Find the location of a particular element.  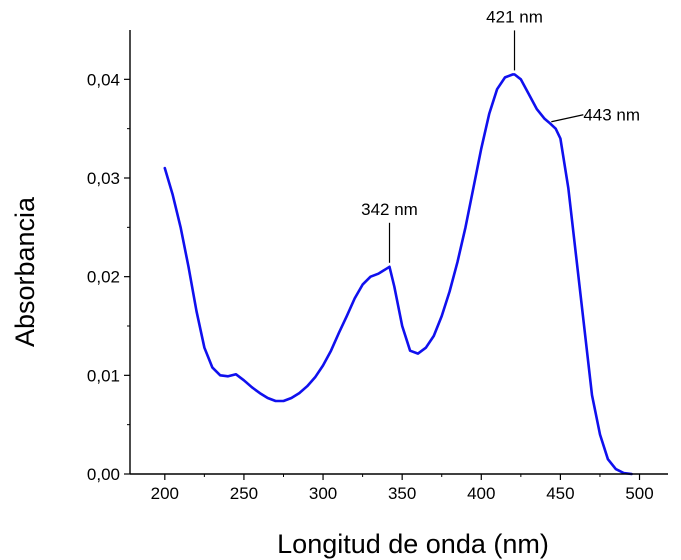

y-axis: 0,00 0,01 0,02 0,03 0,04 Absorbancia is located at coordinates (70, 257).